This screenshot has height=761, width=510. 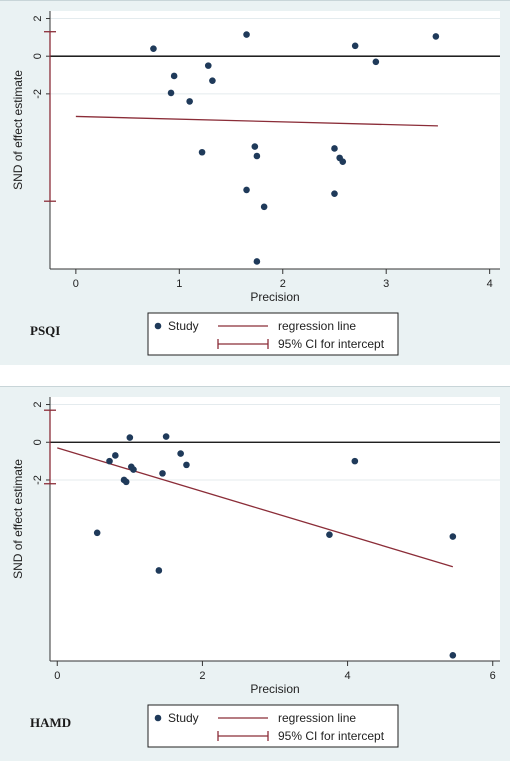 I want to click on chart1-legend-regression-label: regression line, so click(x=317, y=326).